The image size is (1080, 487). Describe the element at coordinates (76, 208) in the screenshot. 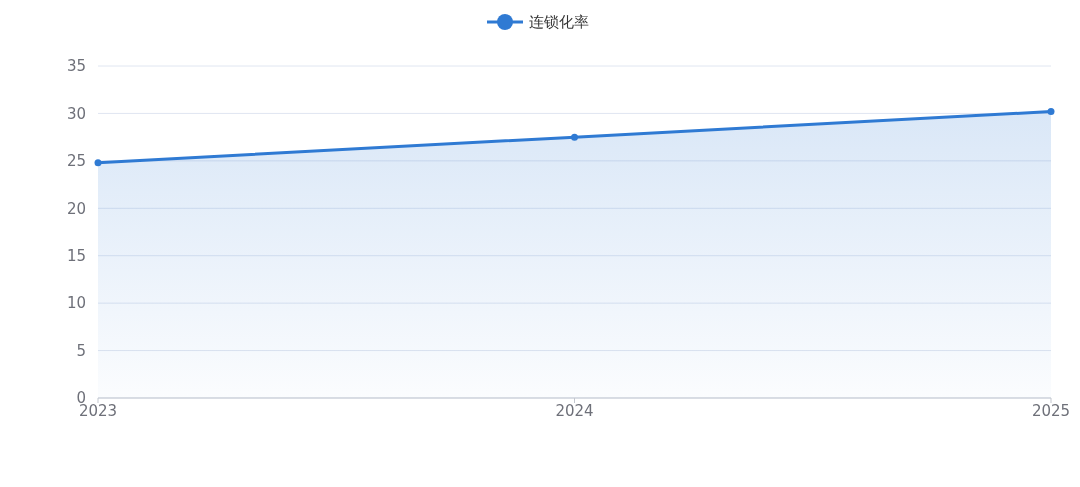

I see `y-tick-label: 20` at that location.